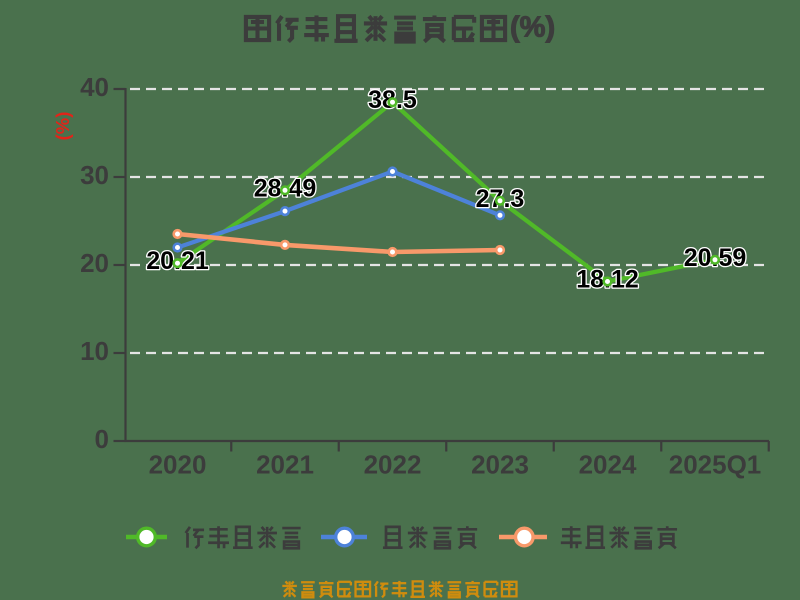  What do you see at coordinates (94, 87) in the screenshot?
I see `svg-text: 40` at bounding box center [94, 87].